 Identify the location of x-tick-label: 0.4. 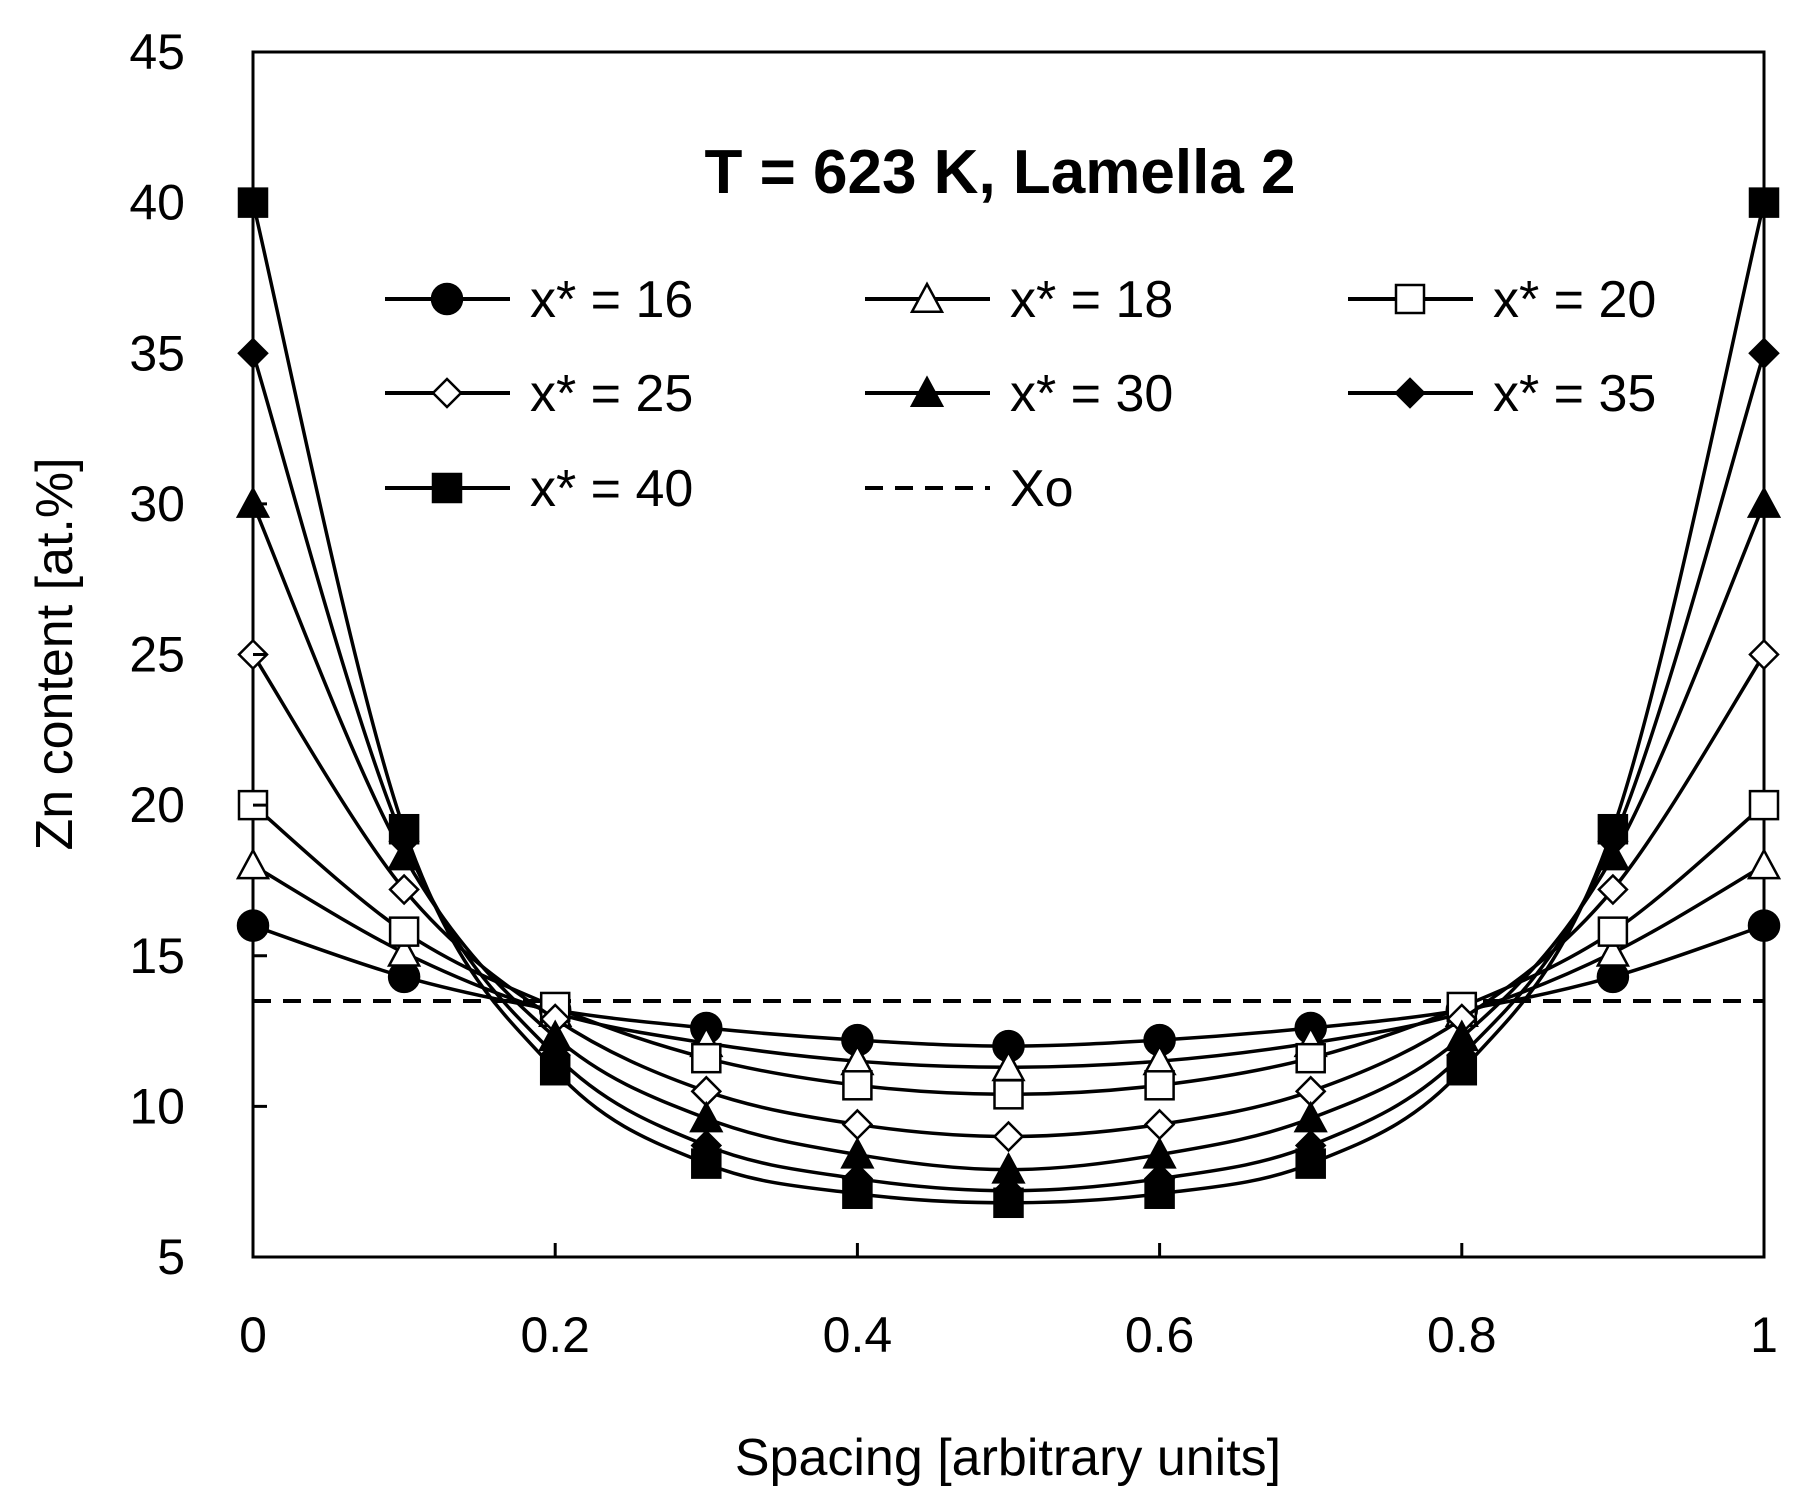
(858, 1335).